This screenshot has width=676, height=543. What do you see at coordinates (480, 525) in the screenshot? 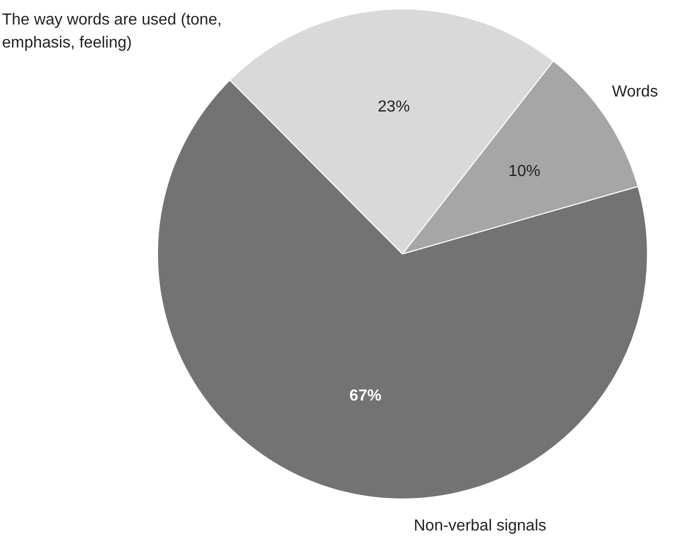
I see `slice-label: Non-verbal signals` at bounding box center [480, 525].